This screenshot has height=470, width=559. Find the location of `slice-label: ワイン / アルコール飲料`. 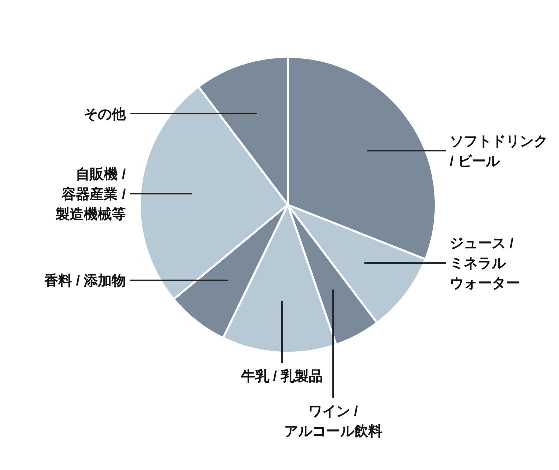

slice-label: ワイン / アルコール飲料 is located at coordinates (333, 421).